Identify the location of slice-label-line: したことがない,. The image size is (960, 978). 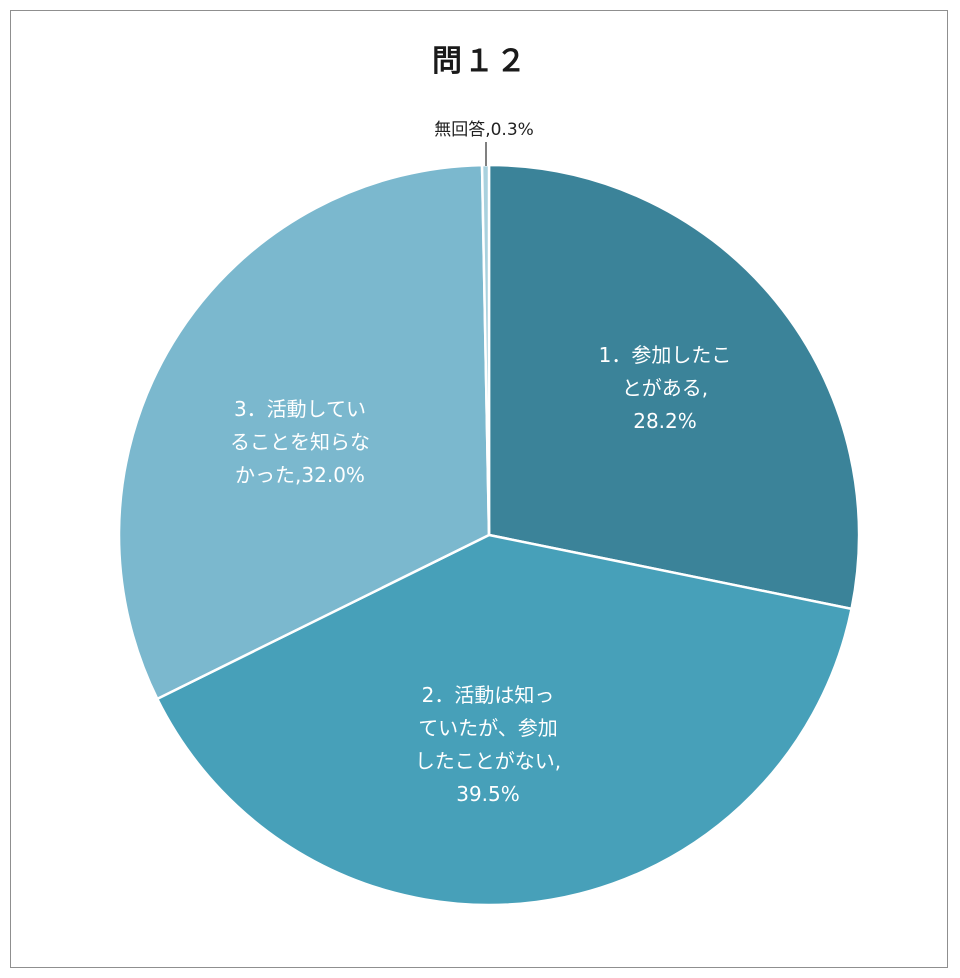
(488, 761).